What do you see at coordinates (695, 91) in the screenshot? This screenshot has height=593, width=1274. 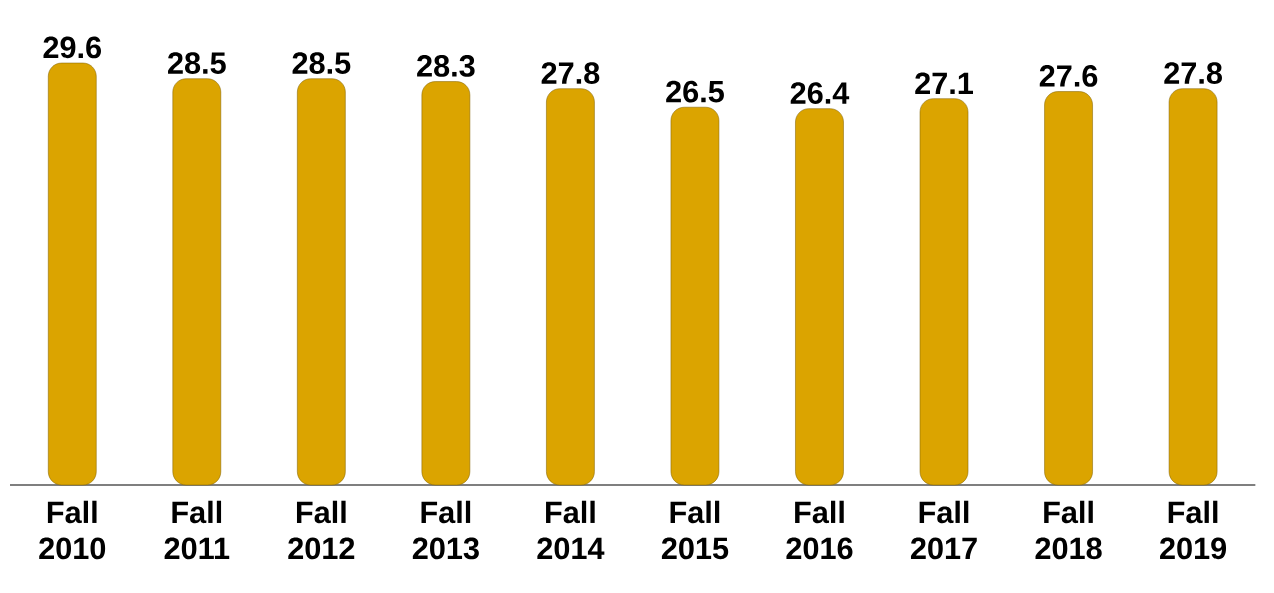 I see `data-label: 26.5` at bounding box center [695, 91].